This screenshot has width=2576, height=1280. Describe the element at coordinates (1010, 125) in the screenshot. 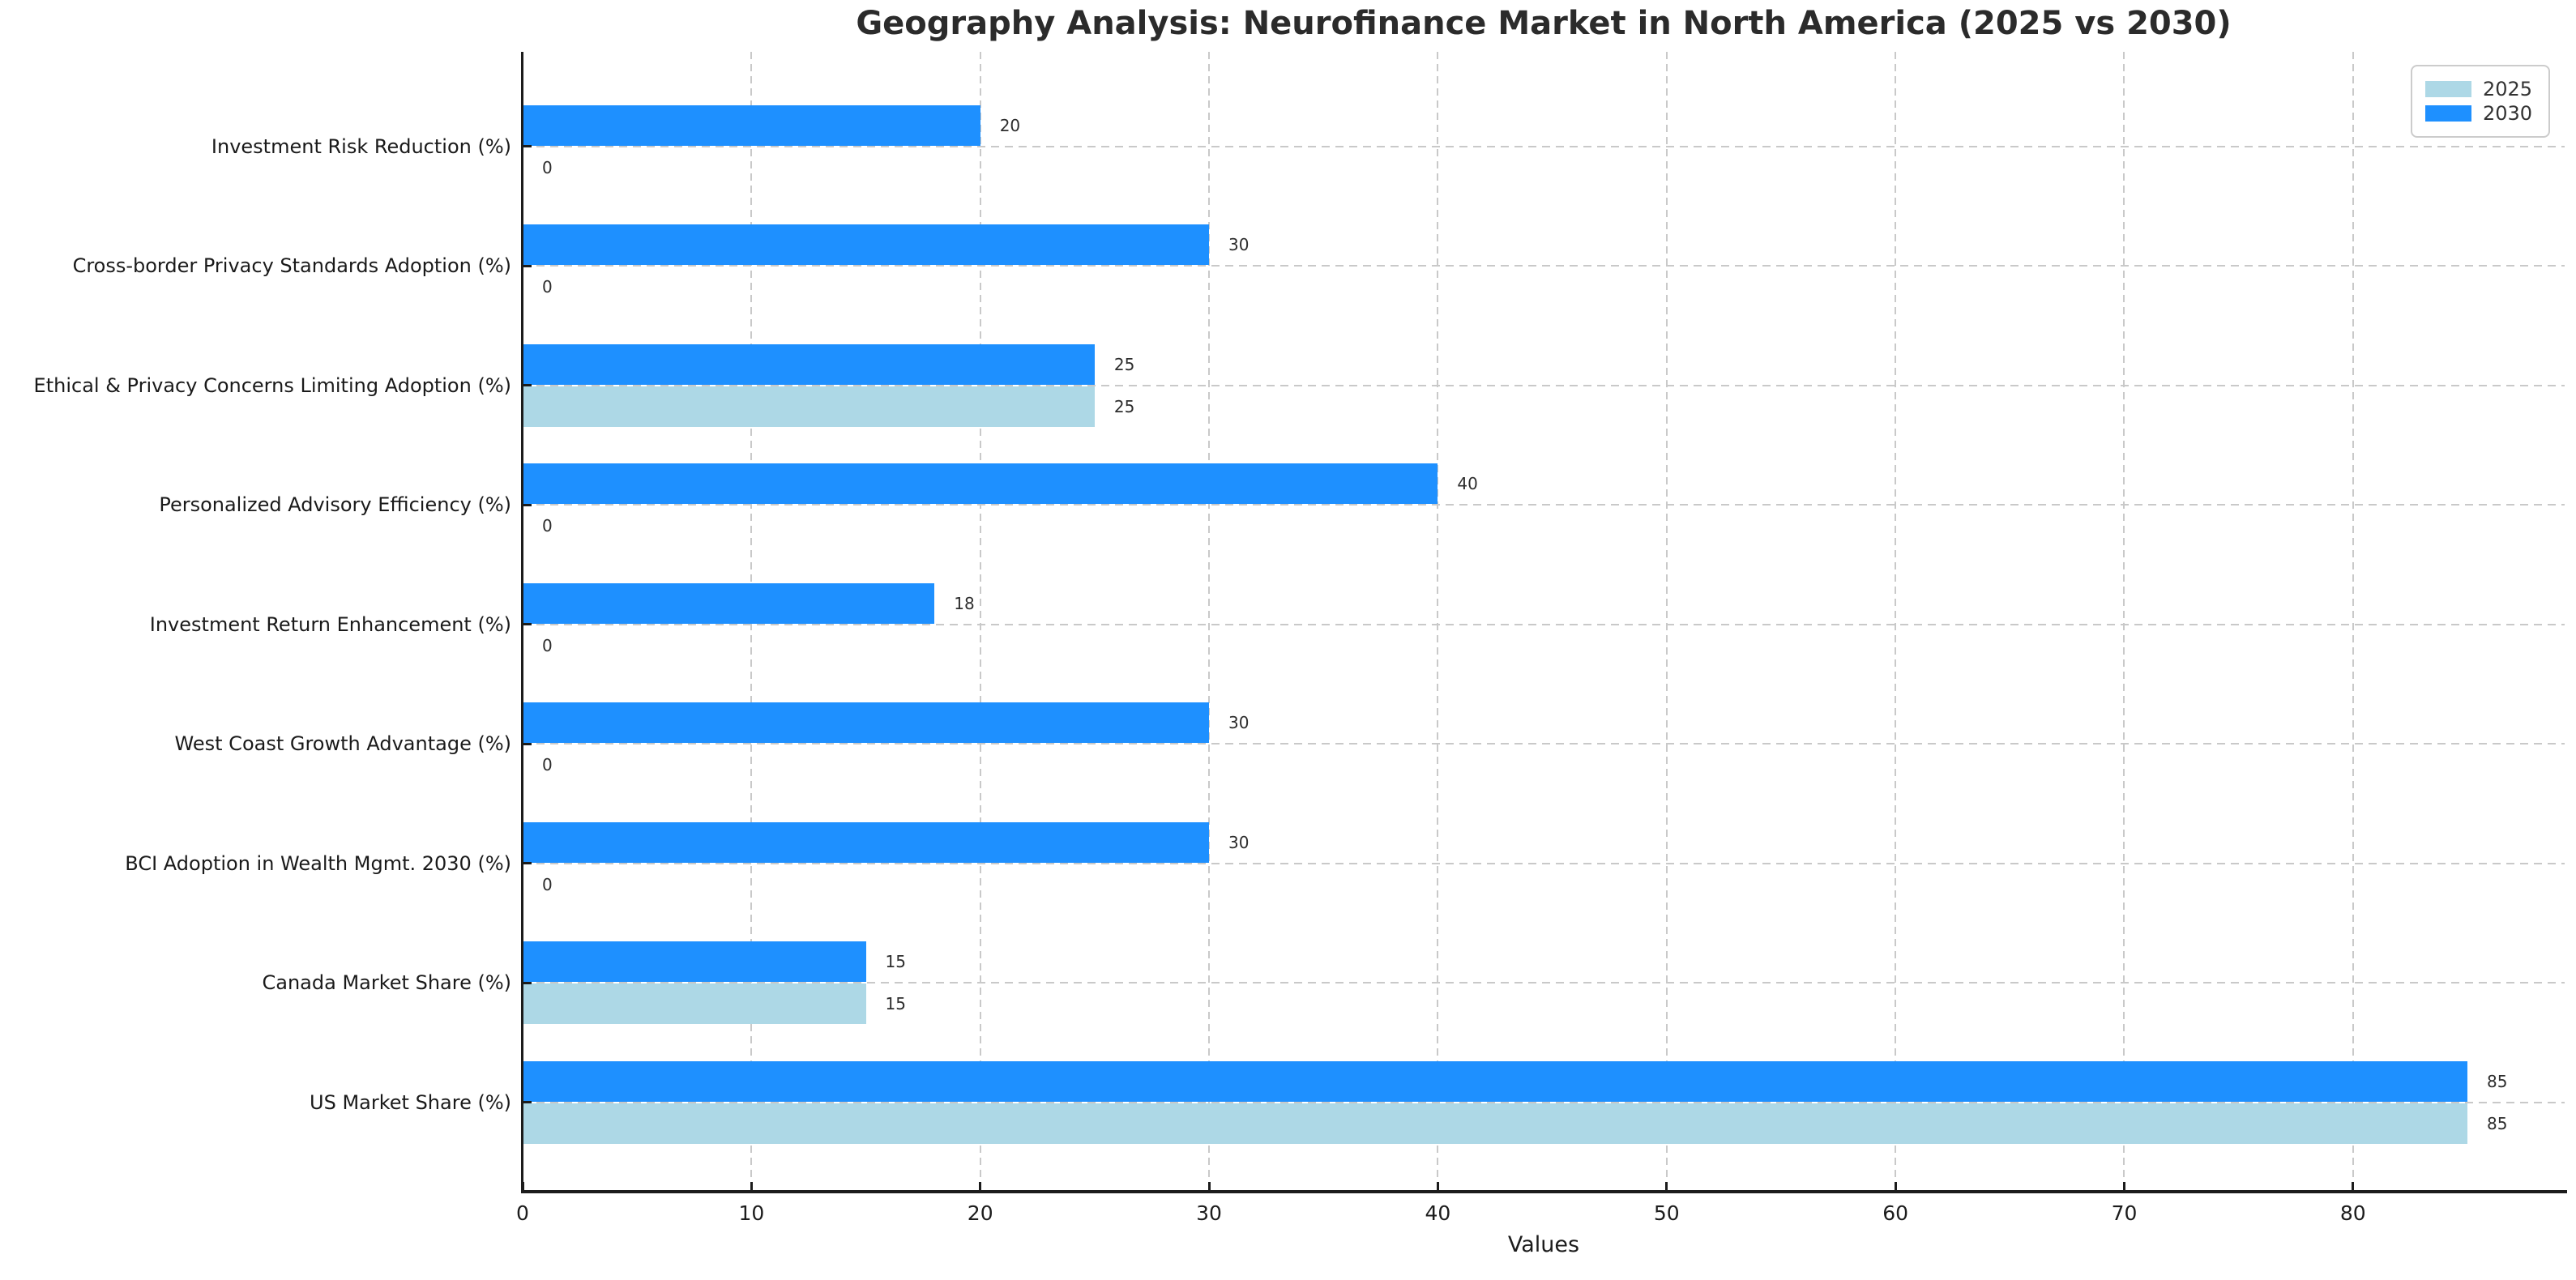

I see `bar-value-label-2030: 20` at that location.